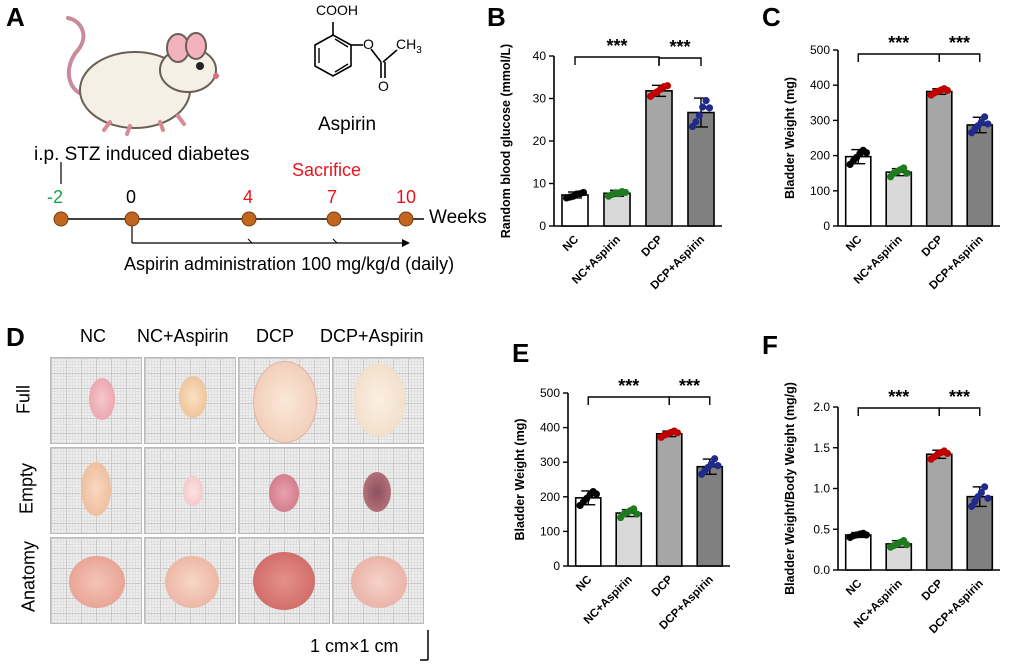 The image size is (1020, 667). Describe the element at coordinates (142, 76) in the screenshot. I see `mouse-illustration` at that location.